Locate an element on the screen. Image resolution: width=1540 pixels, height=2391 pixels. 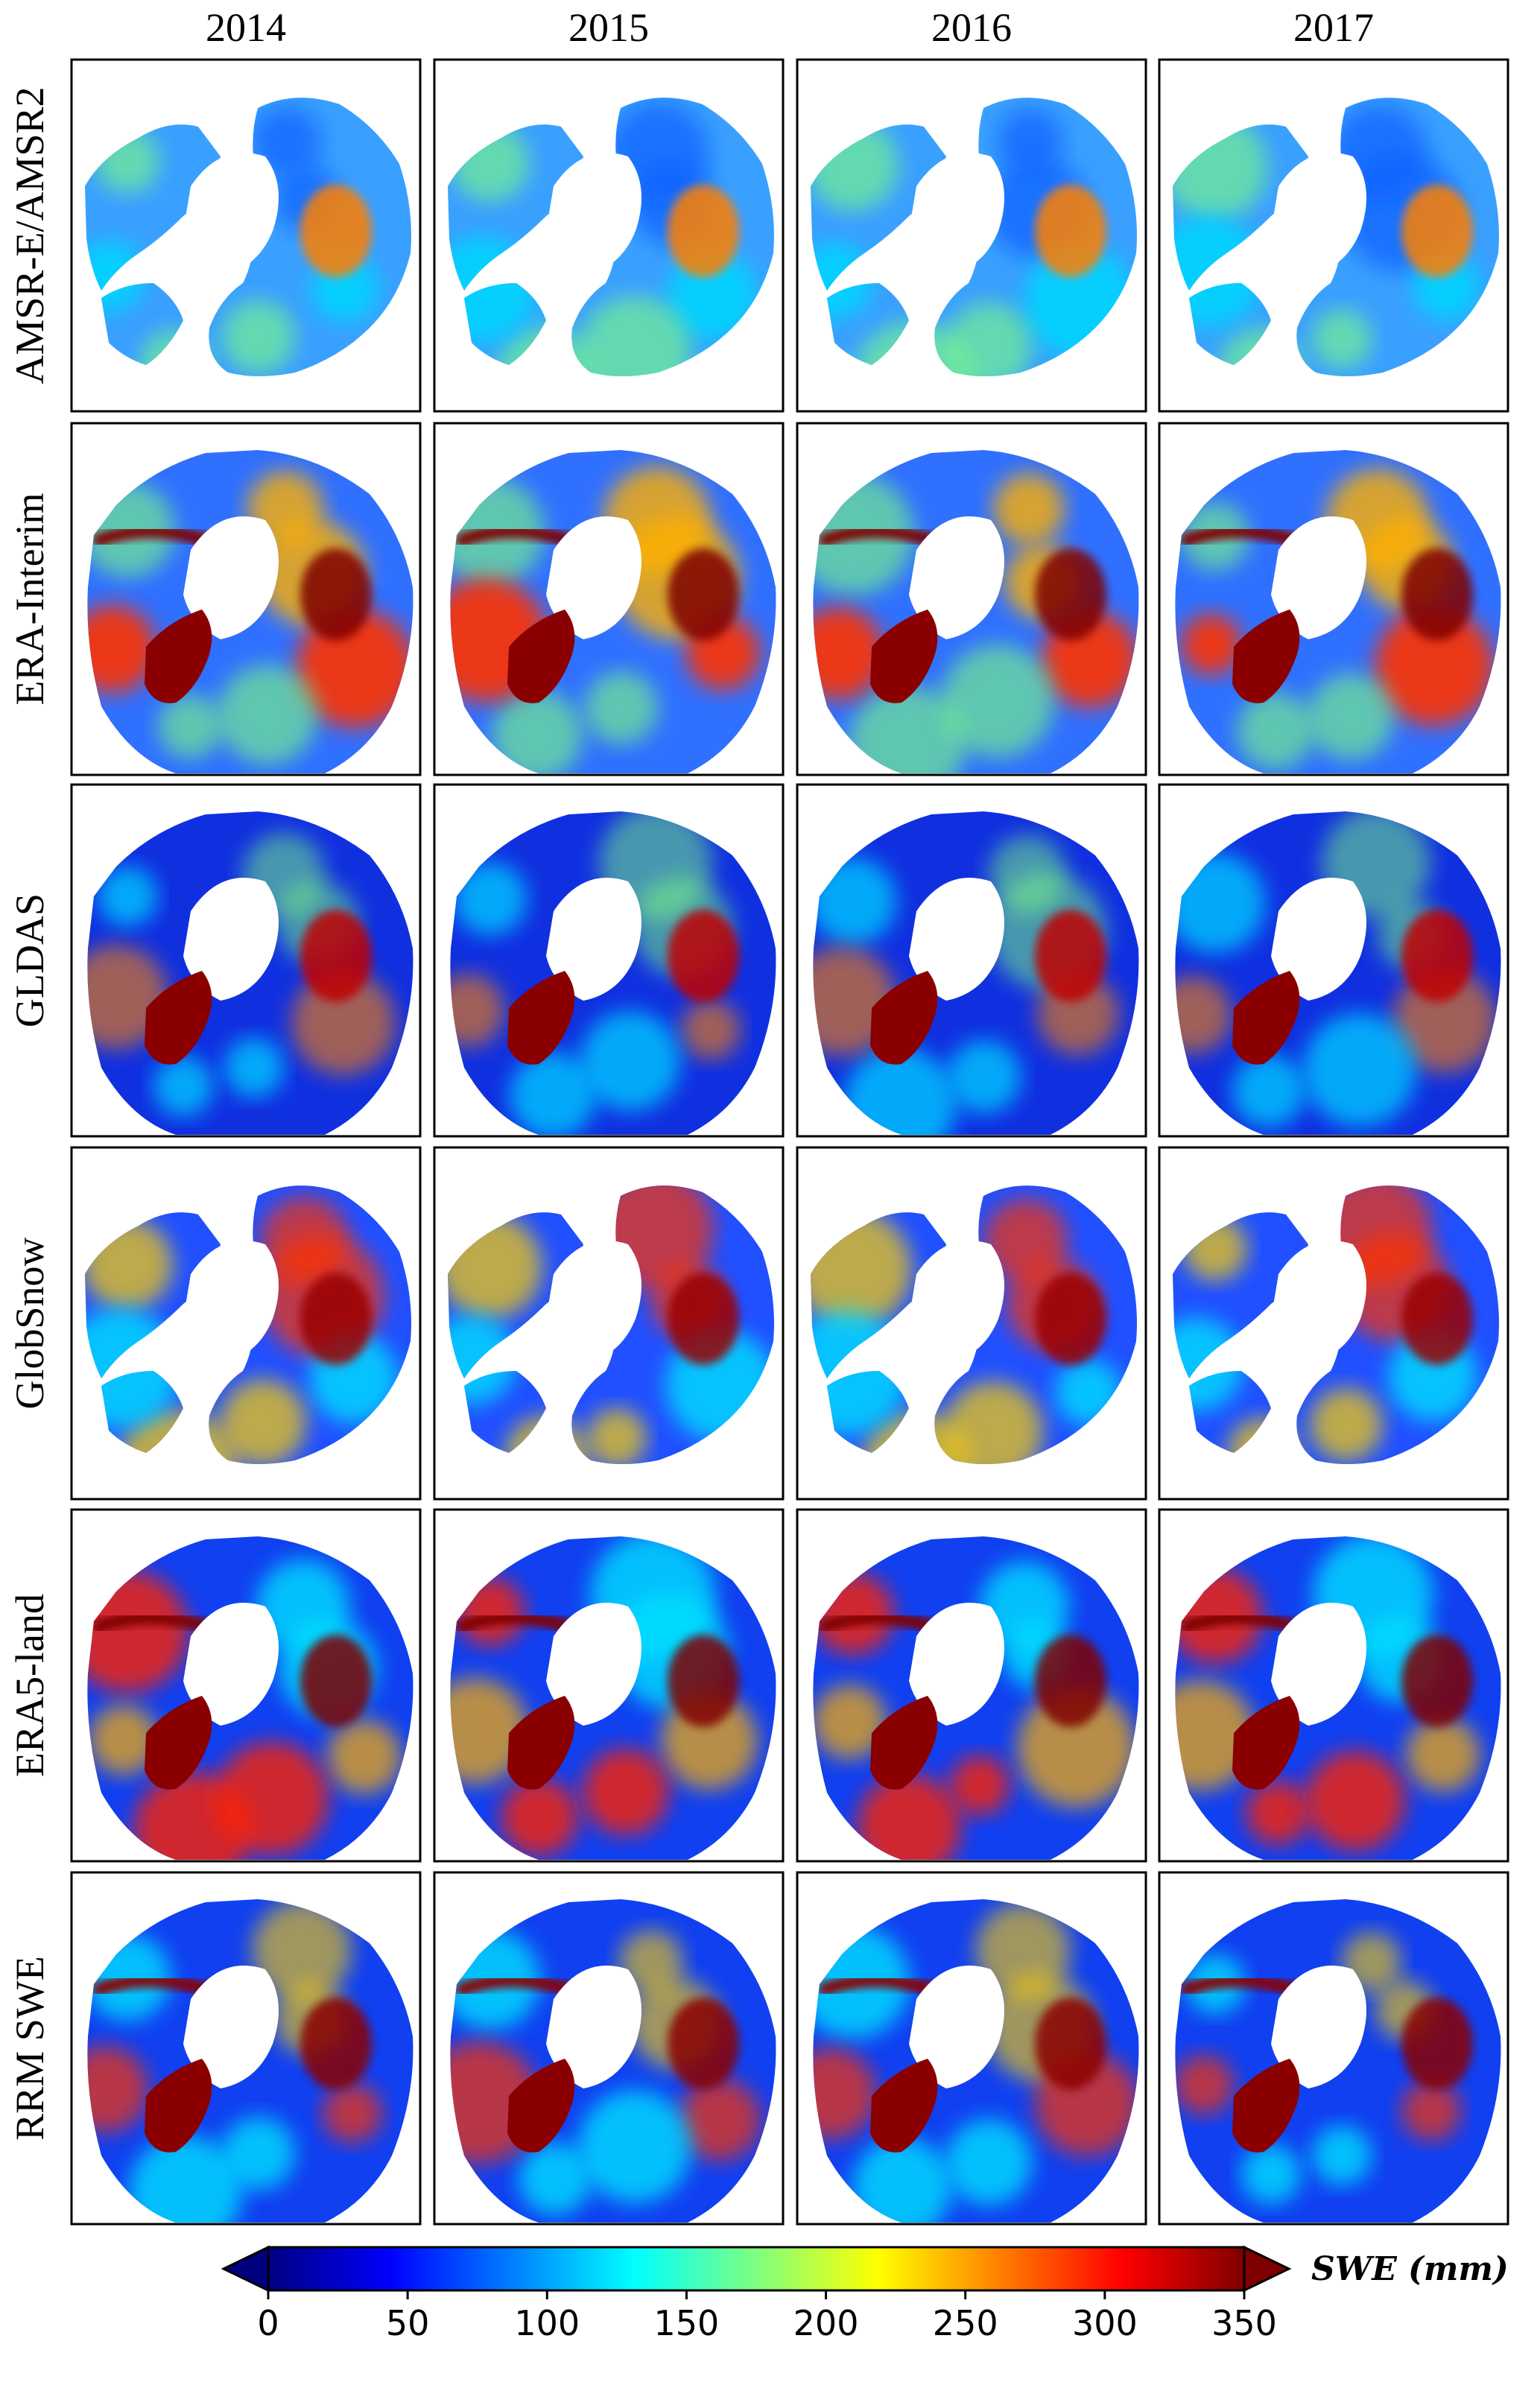
colorbar-tick-label: 300 is located at coordinates (1105, 2323).